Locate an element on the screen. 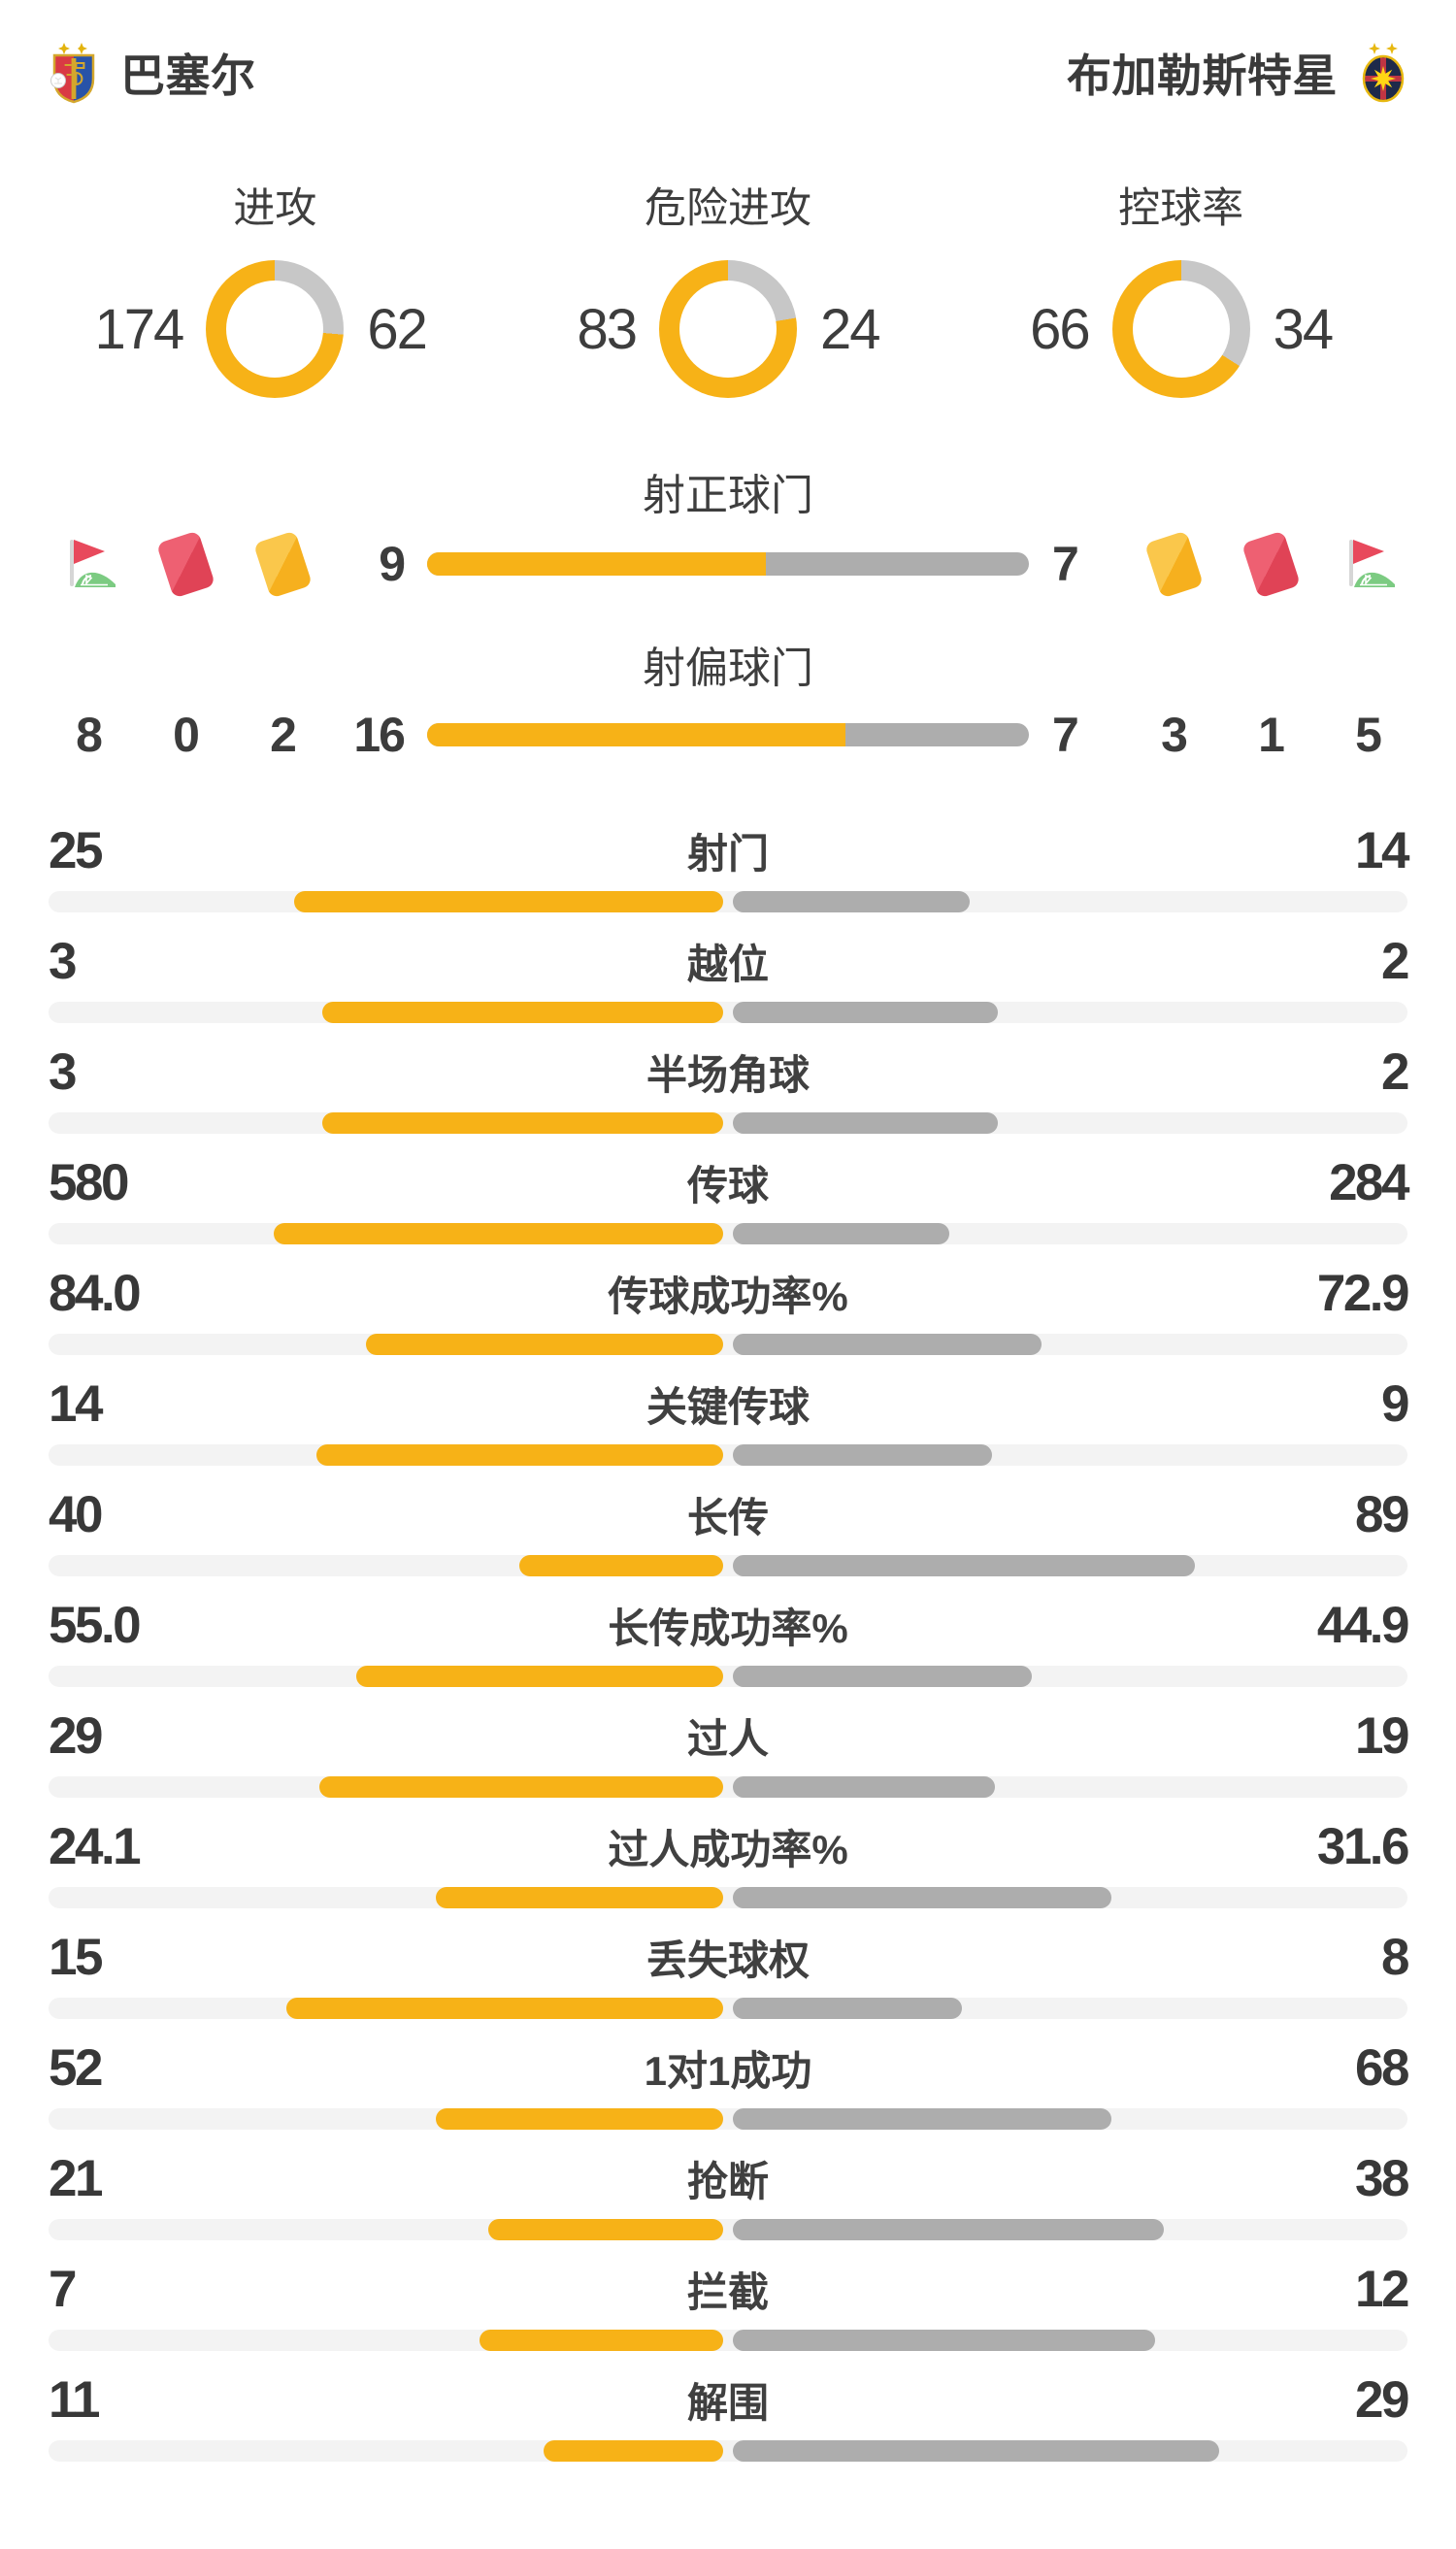  stat-home-value: 40 is located at coordinates (76, 1514).